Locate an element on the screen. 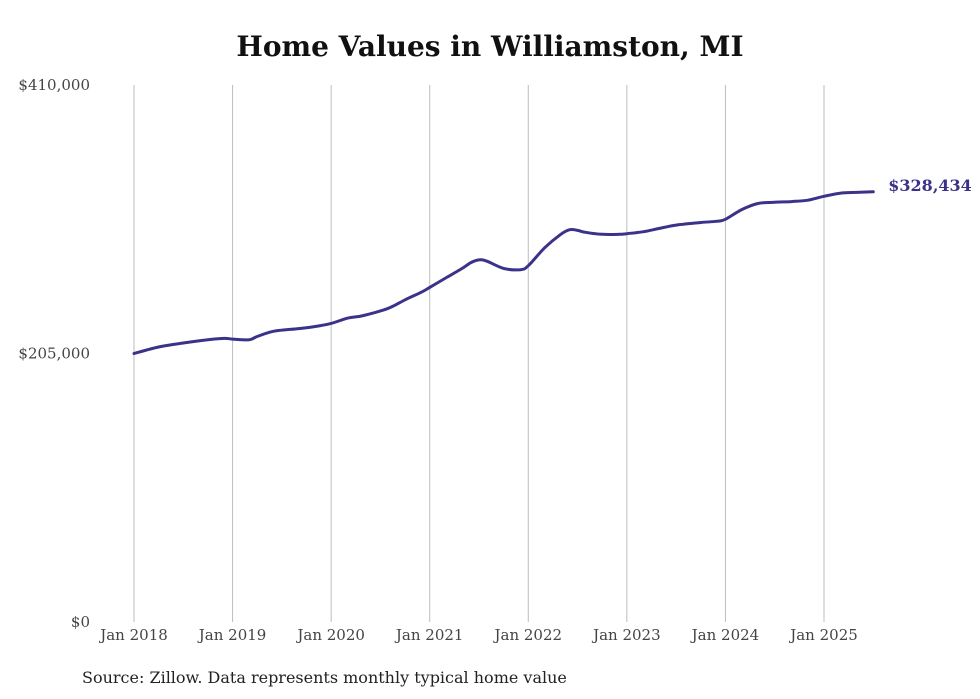 The height and width of the screenshot is (699, 980). y-axis-ticks: $0 $205,000 $410,000 is located at coordinates (54, 353).